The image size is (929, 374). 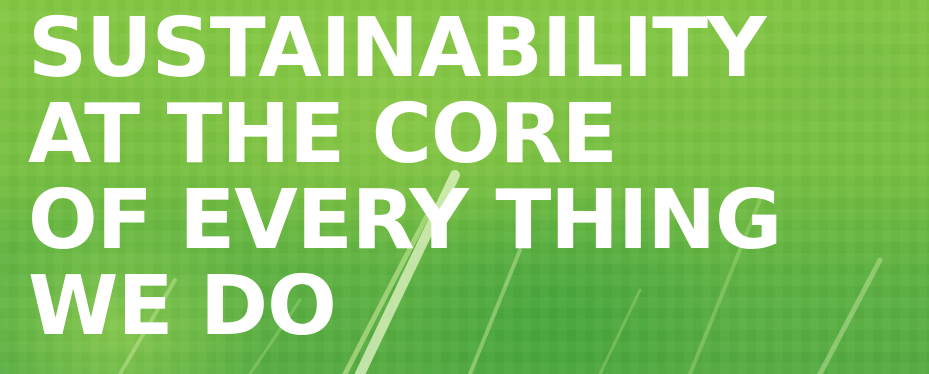 I want to click on headline-line-4: WE DO, so click(x=182, y=306).